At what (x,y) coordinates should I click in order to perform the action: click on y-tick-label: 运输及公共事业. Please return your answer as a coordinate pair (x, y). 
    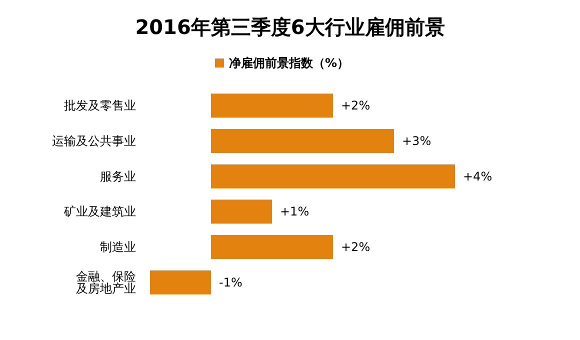
    Looking at the image, I should click on (94, 141).